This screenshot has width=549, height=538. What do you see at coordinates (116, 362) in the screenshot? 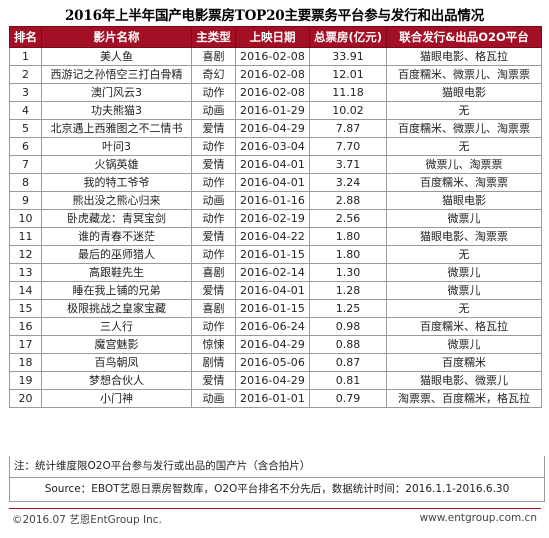
I see `film-name-cell: 百鸟朝凤` at bounding box center [116, 362].